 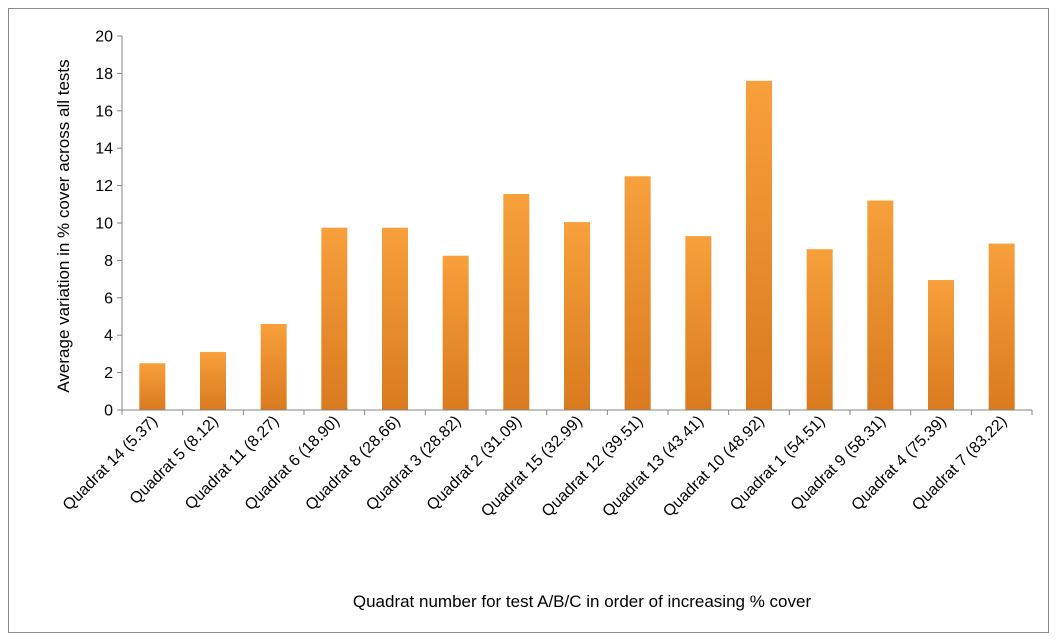 What do you see at coordinates (654, 467) in the screenshot?
I see `x-tick-label: Quadrat 13 (43.41)` at bounding box center [654, 467].